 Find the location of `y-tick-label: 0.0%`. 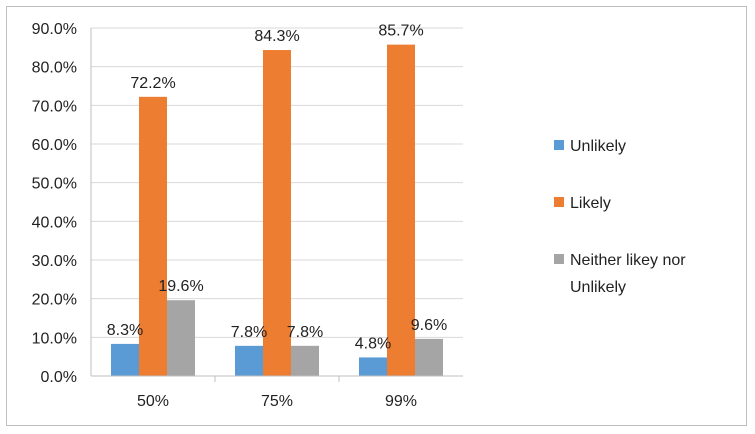

y-tick-label: 0.0% is located at coordinates (59, 377).